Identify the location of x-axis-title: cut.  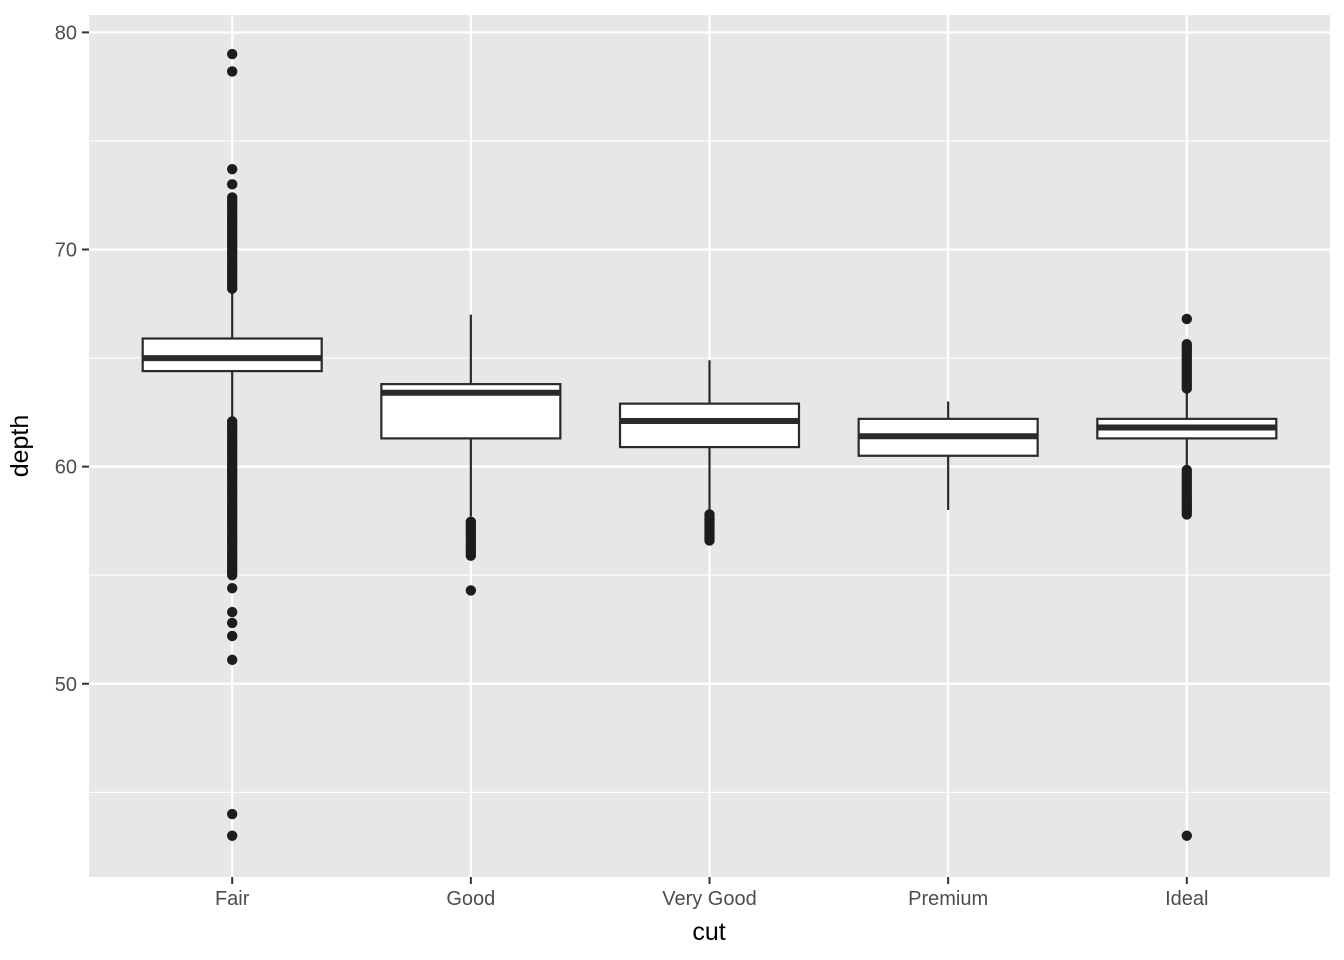
(708, 932).